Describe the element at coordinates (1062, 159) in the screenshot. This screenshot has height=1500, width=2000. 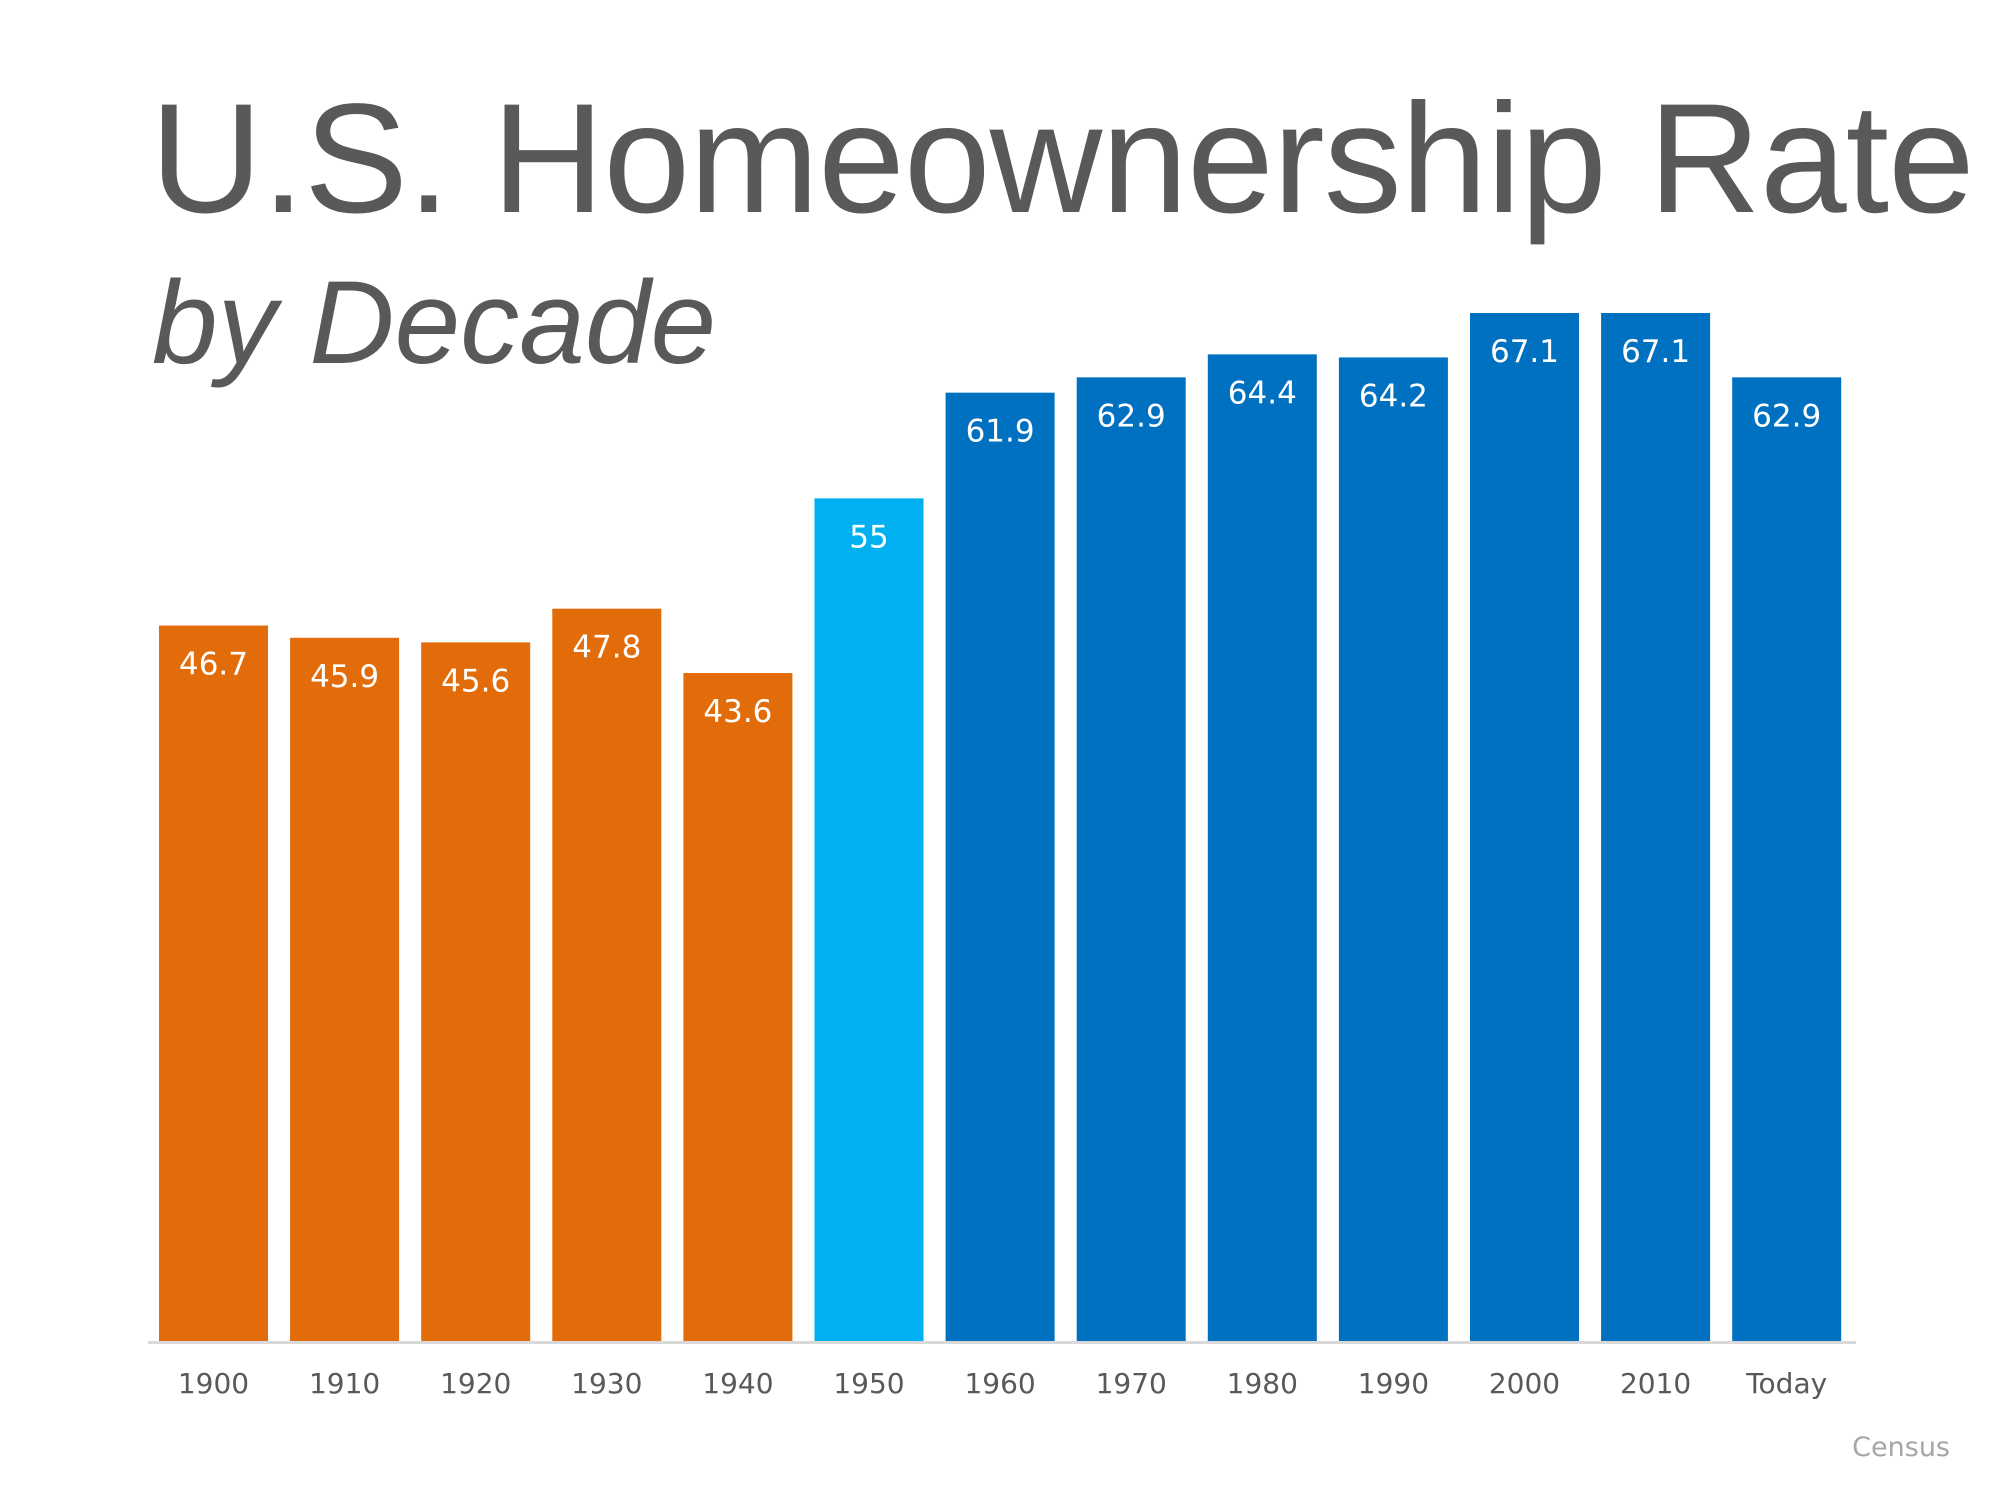
I see `chart-title: U.S. Homeownership Rate` at that location.